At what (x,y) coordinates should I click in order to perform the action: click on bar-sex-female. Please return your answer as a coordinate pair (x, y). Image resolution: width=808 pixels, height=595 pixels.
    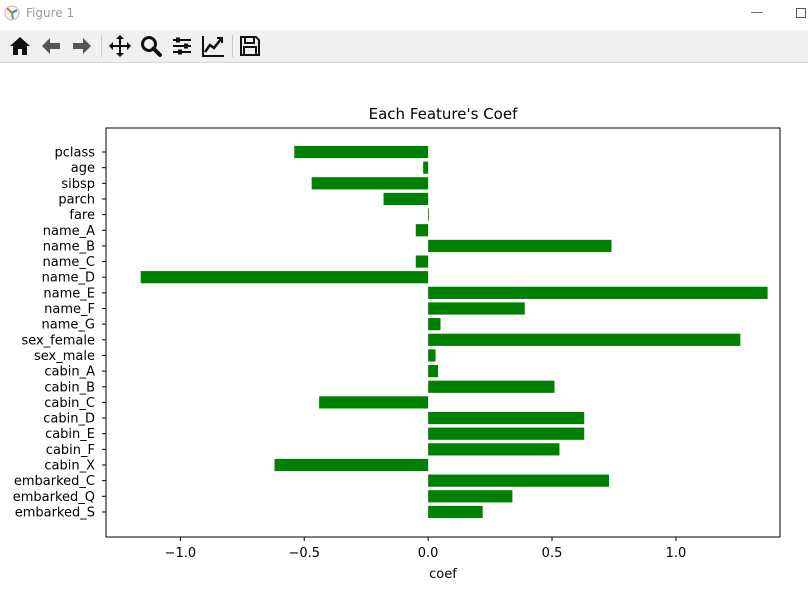
    Looking at the image, I should click on (584, 339).